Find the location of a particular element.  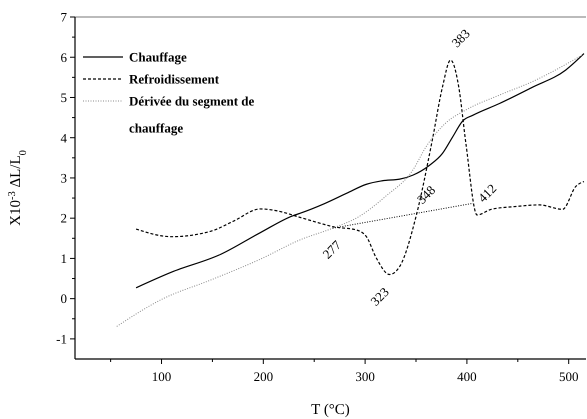

legend-label: Chauffage is located at coordinates (158, 57).